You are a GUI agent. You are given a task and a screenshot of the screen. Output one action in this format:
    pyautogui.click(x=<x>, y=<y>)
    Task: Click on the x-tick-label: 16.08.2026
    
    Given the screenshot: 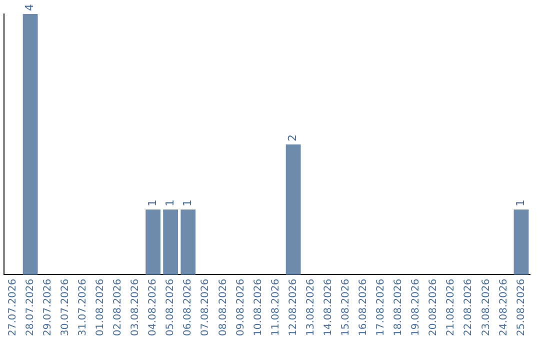 What is the action you would take?
    pyautogui.click(x=364, y=307)
    